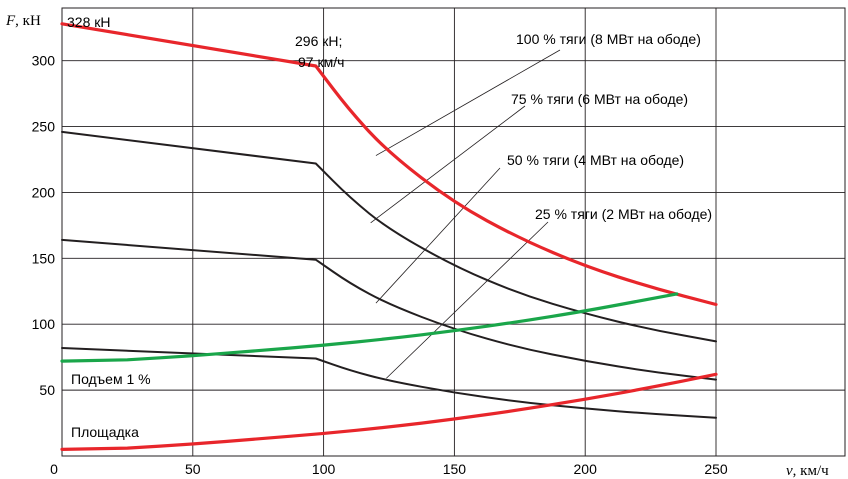  Describe the element at coordinates (44, 324) in the screenshot. I see `y-tick-label: 100` at that location.